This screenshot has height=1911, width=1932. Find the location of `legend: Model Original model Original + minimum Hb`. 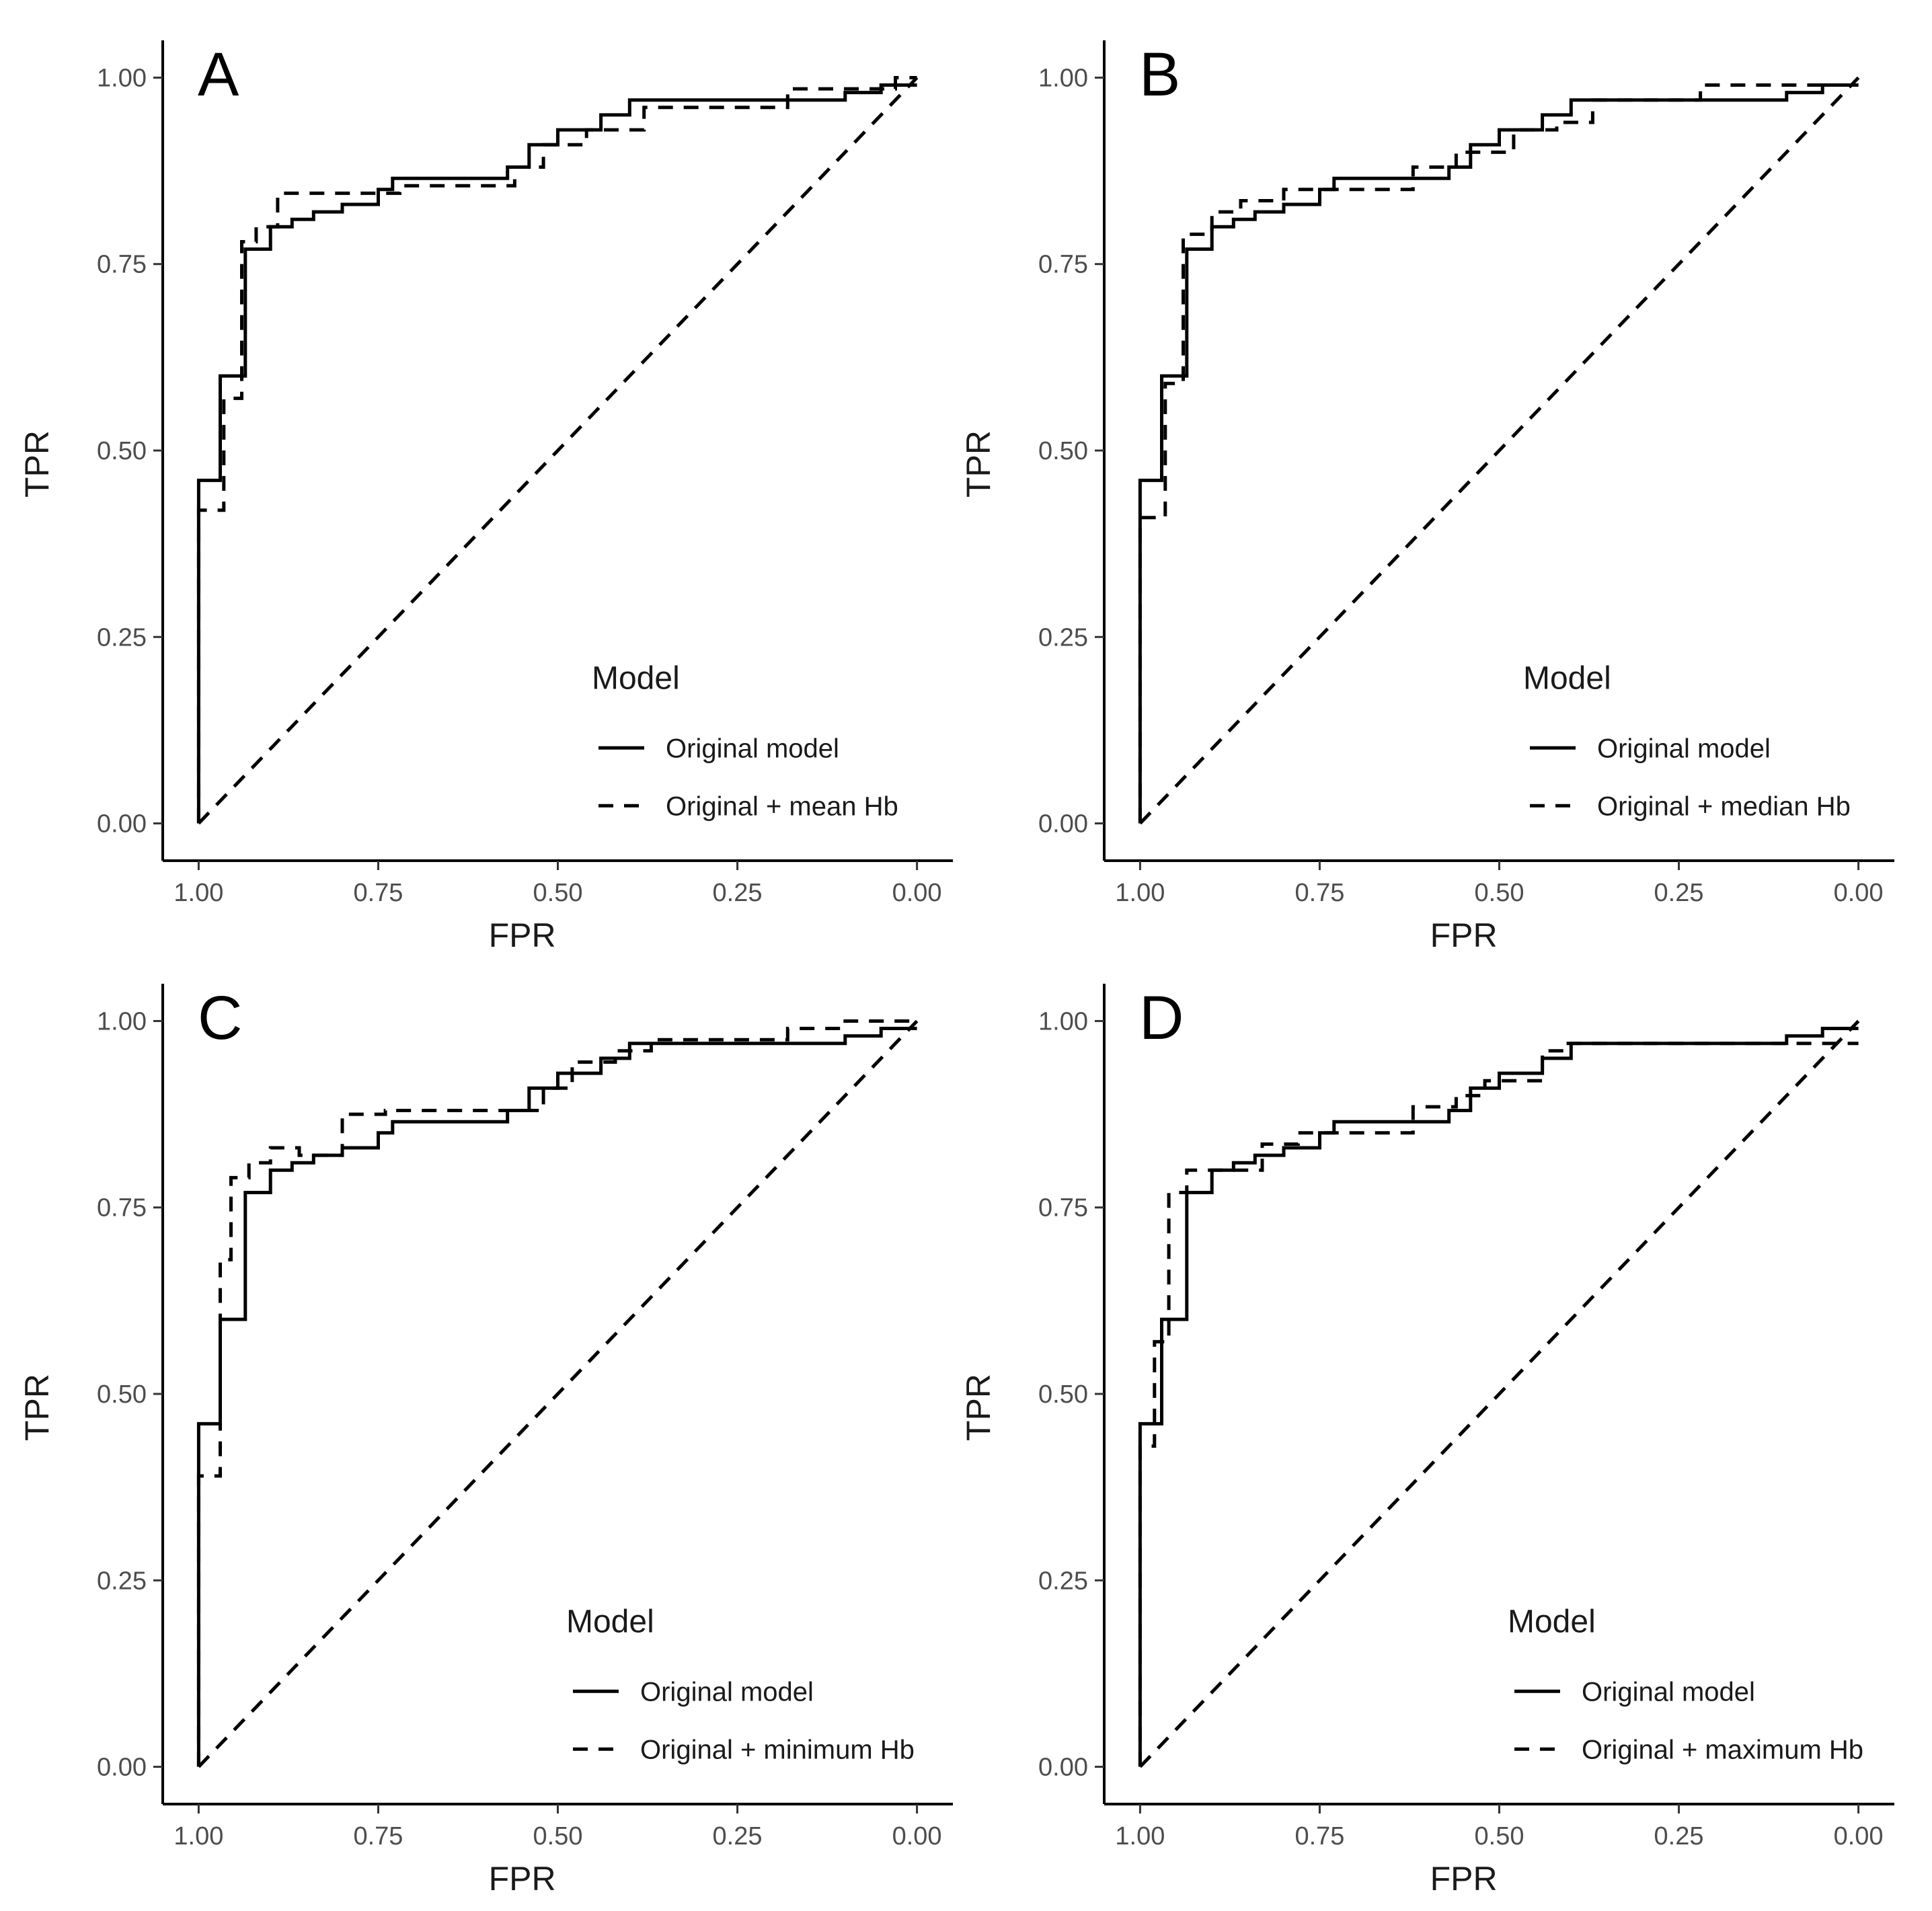

legend: Model Original model Original + minimum Hb is located at coordinates (740, 1684).